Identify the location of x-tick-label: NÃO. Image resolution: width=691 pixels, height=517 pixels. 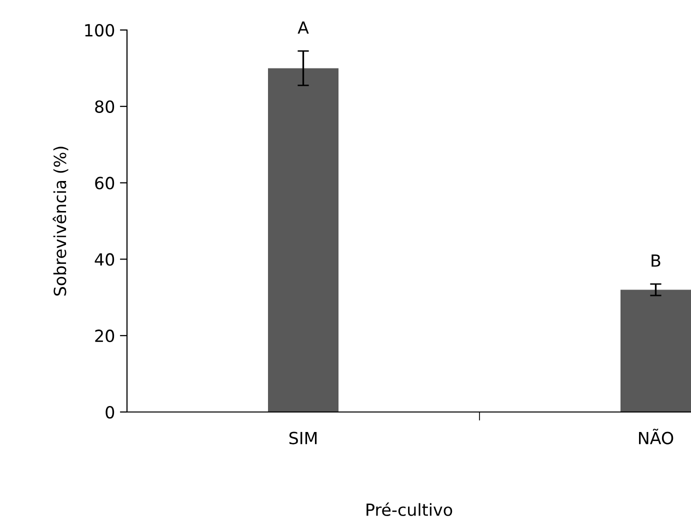
(656, 436).